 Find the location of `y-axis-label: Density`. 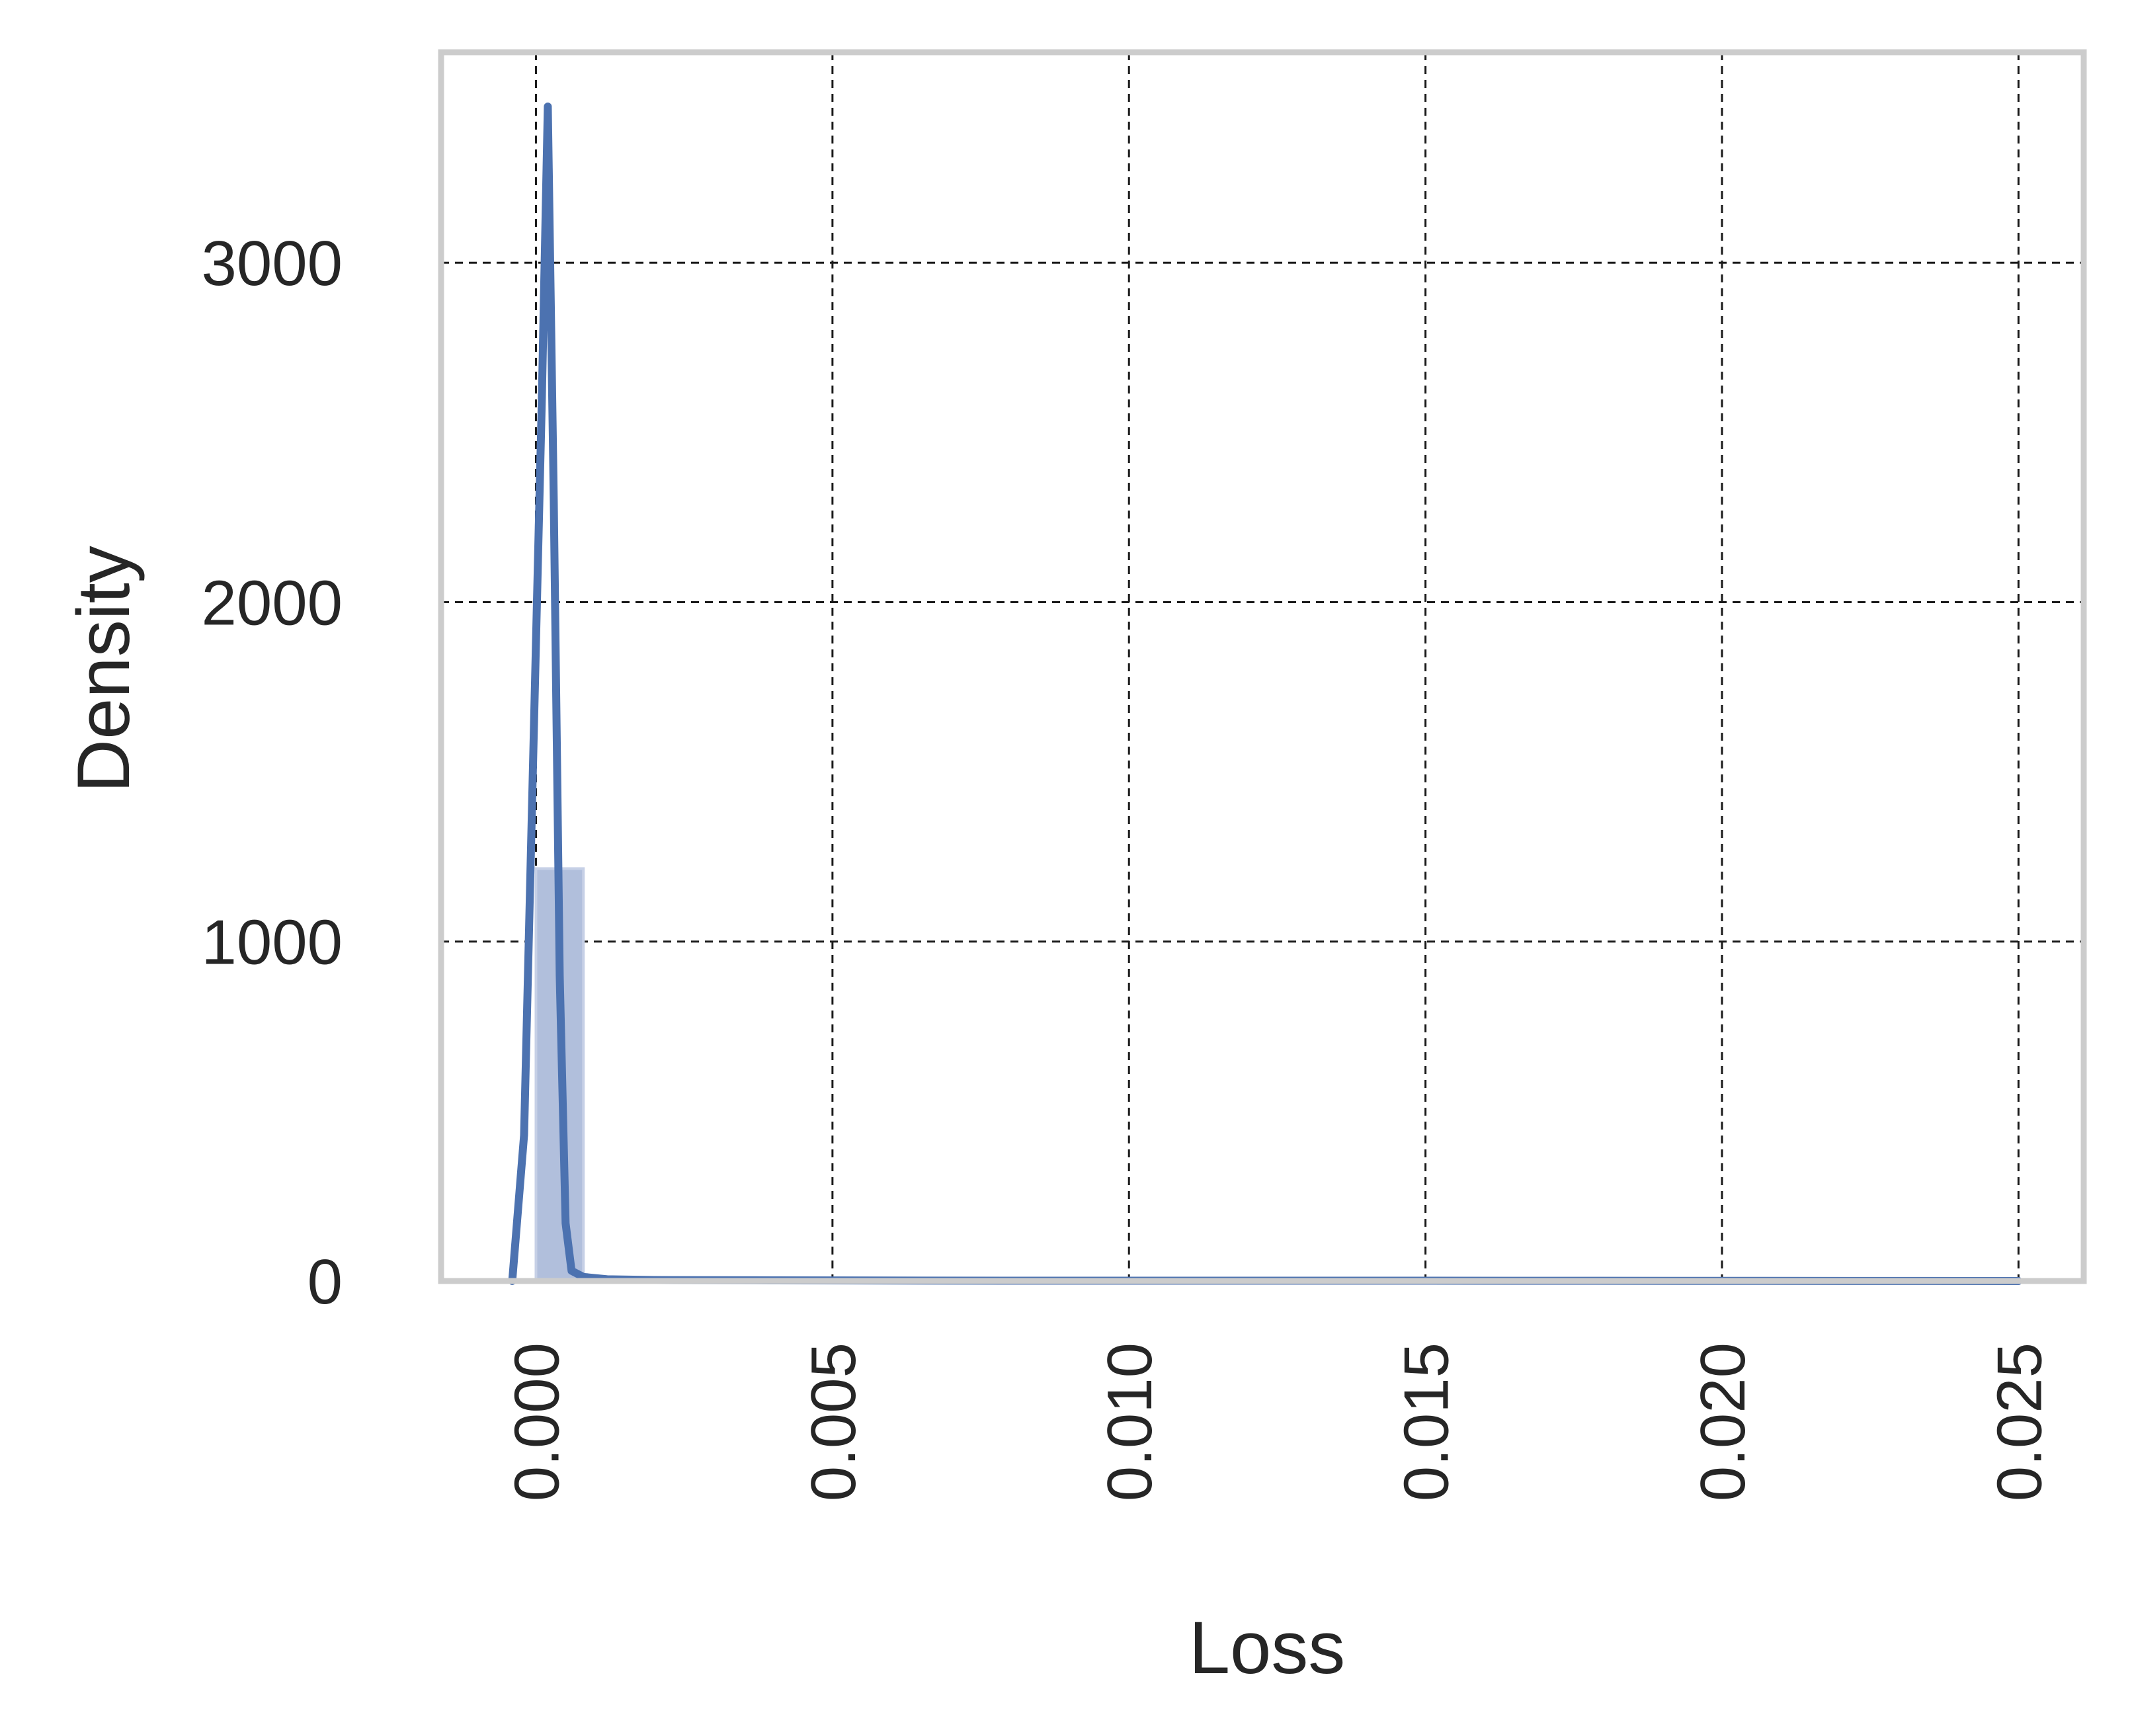

y-axis-label: Density is located at coordinates (103, 669).